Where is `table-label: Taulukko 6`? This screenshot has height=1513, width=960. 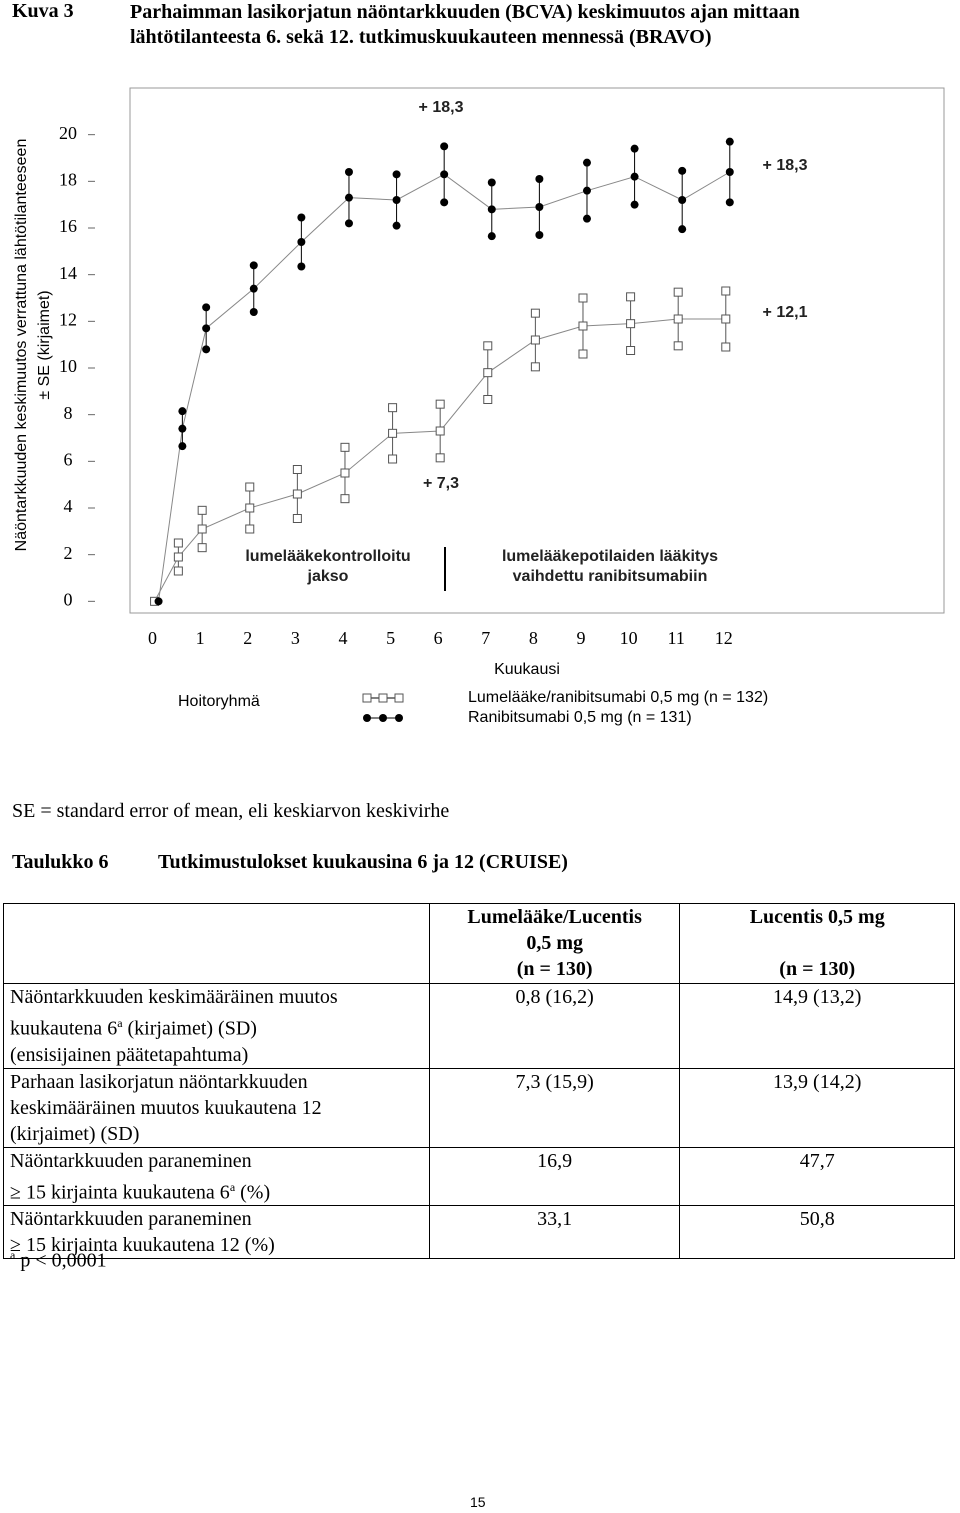 table-label: Taulukko 6 is located at coordinates (60, 862).